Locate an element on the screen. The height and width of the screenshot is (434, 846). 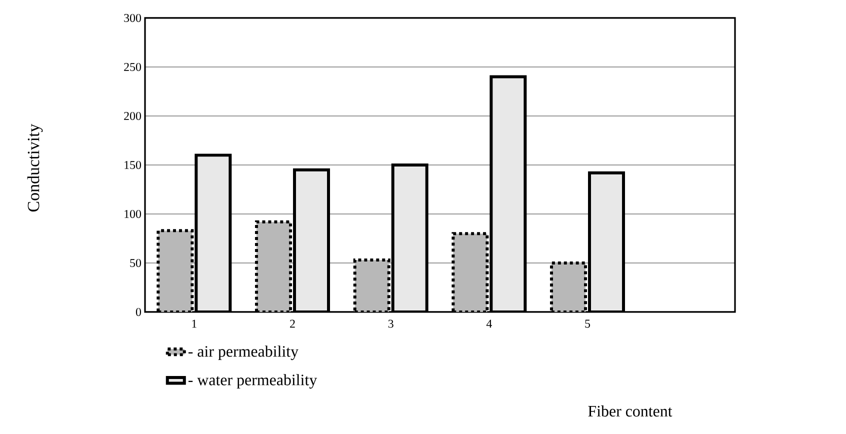
y-tick-label: 300 is located at coordinates (133, 18).